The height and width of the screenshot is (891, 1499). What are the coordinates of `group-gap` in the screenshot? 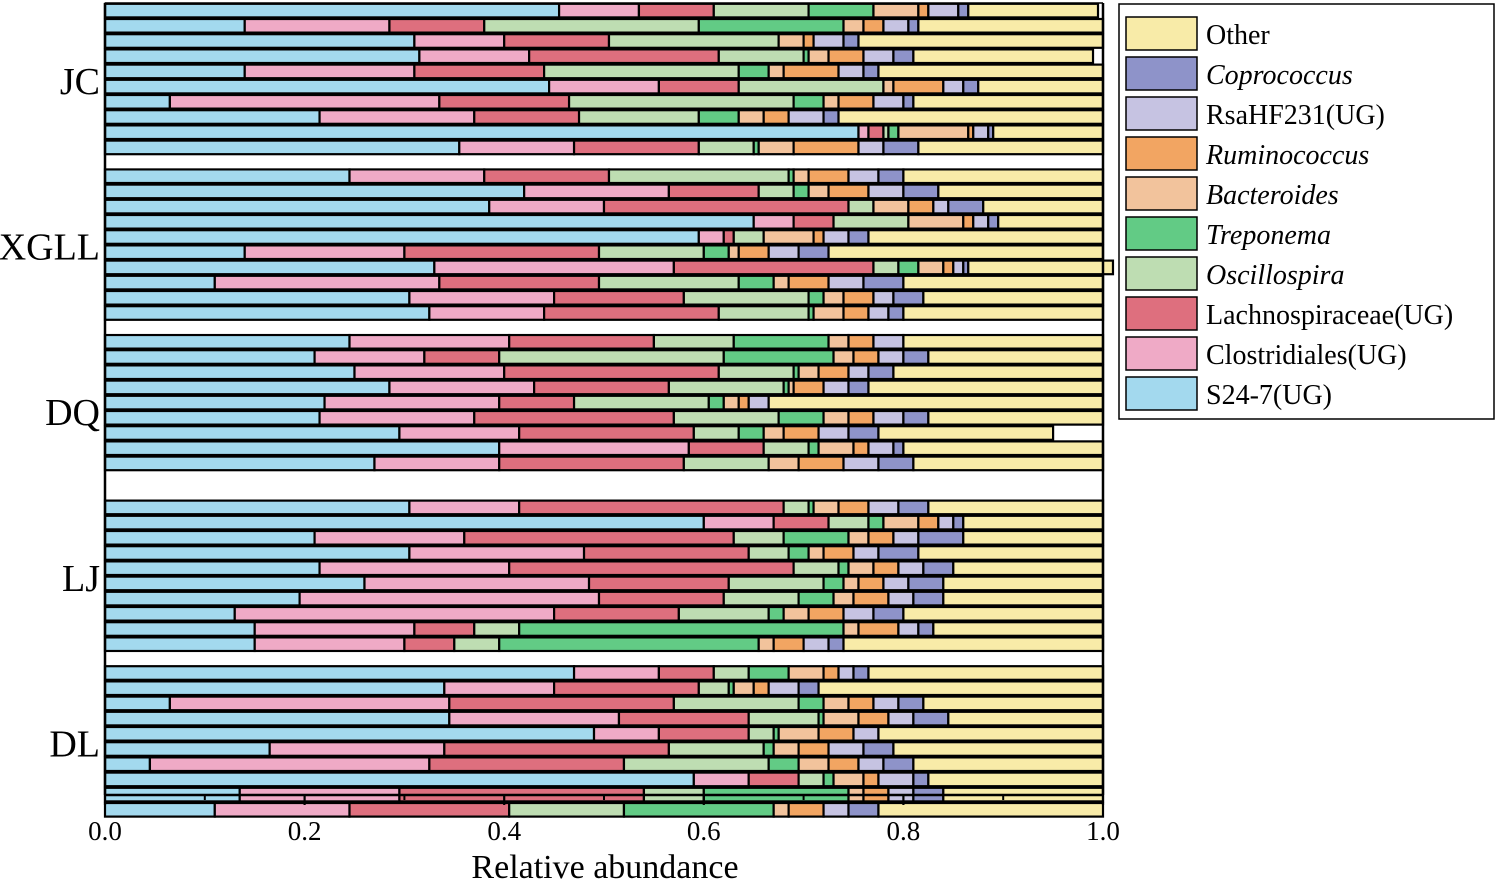 It's located at (604, 658).